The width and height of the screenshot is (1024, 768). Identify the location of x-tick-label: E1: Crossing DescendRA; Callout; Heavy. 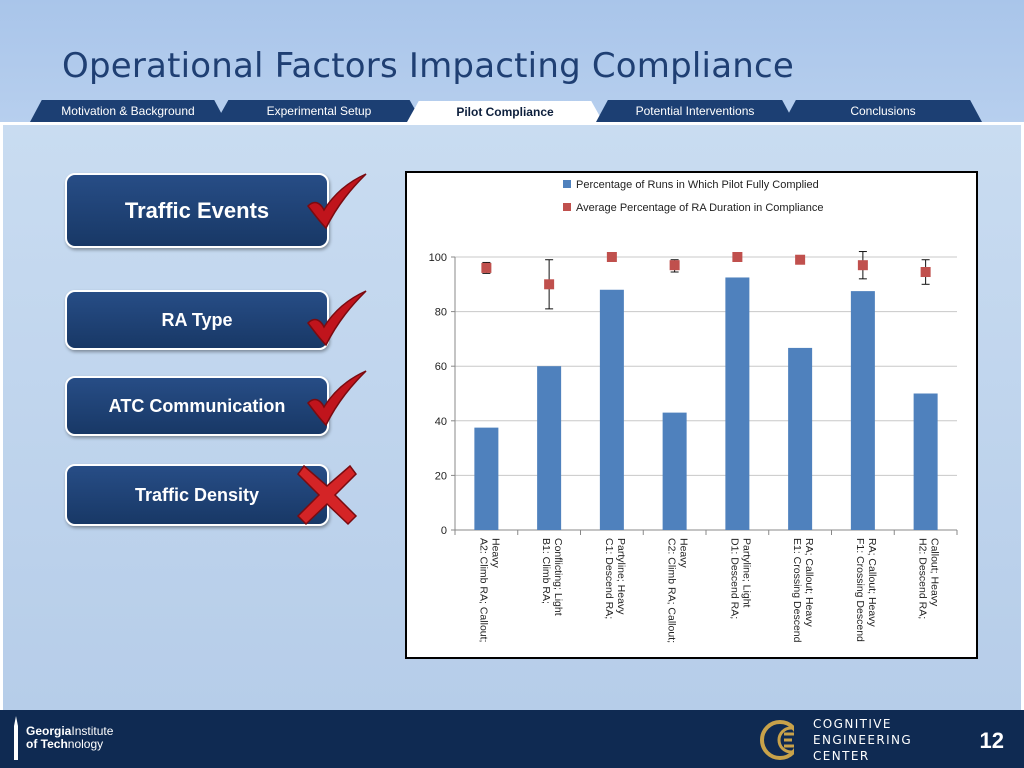
(803, 590).